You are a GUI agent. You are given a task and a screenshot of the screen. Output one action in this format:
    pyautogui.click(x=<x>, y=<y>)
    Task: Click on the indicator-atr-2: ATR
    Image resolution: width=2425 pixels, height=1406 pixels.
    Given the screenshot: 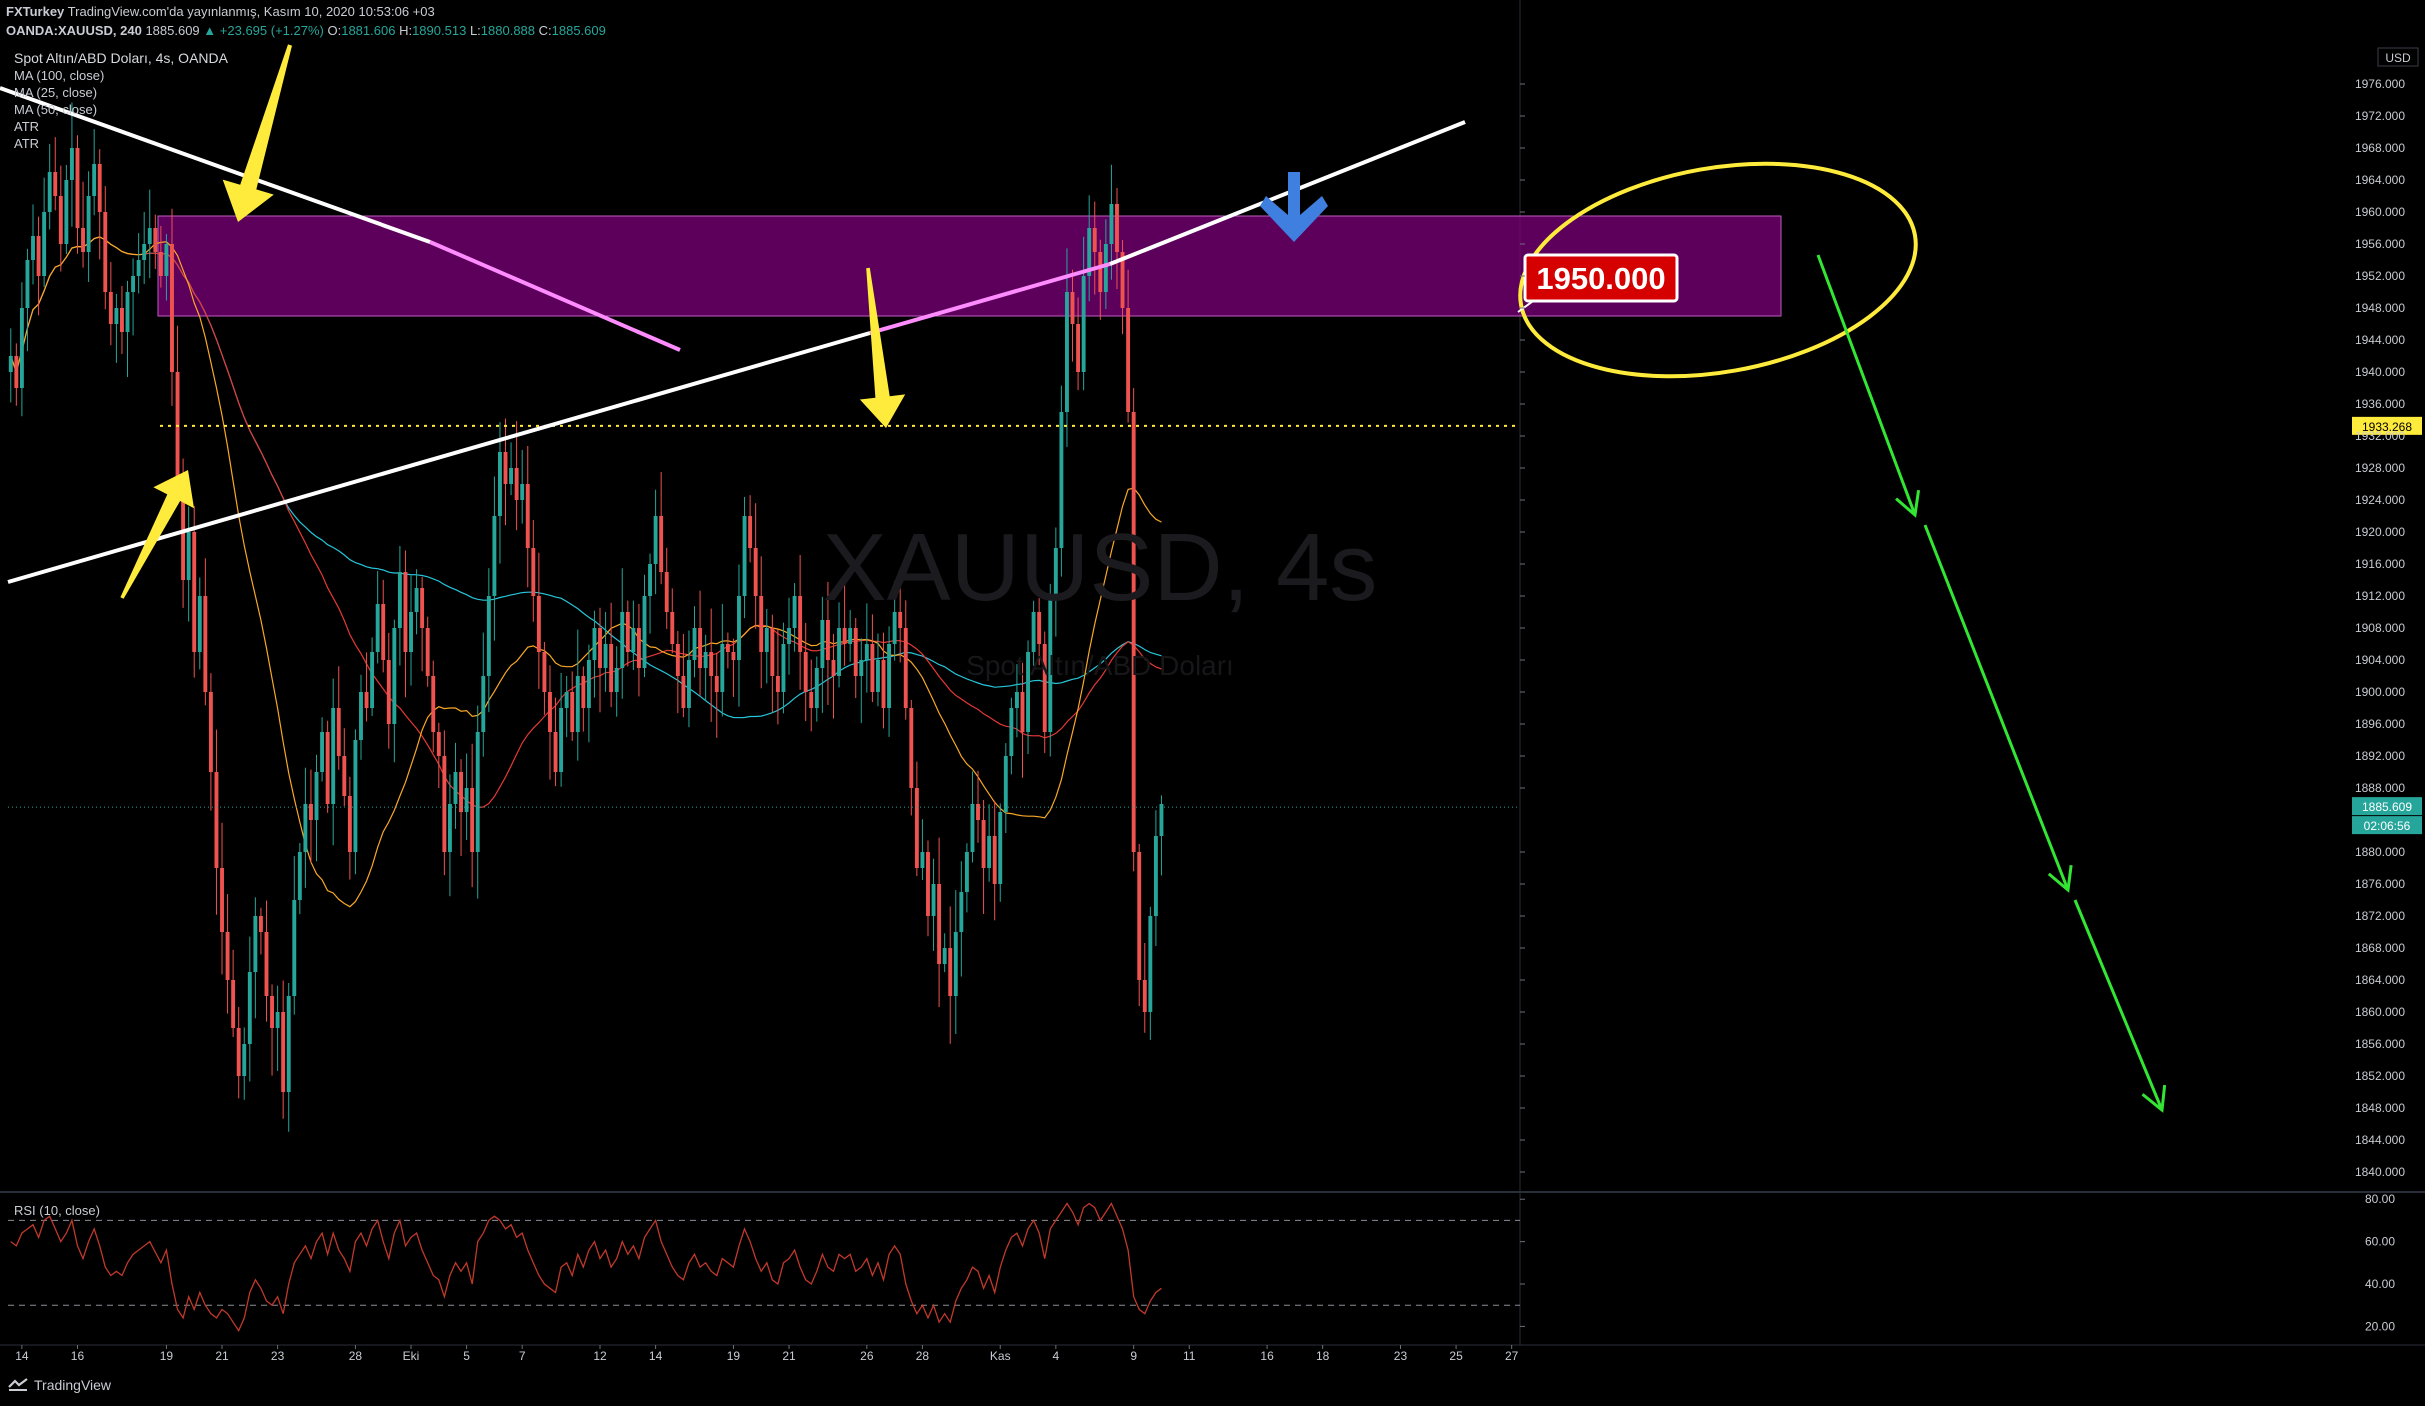 What is the action you would take?
    pyautogui.click(x=27, y=143)
    